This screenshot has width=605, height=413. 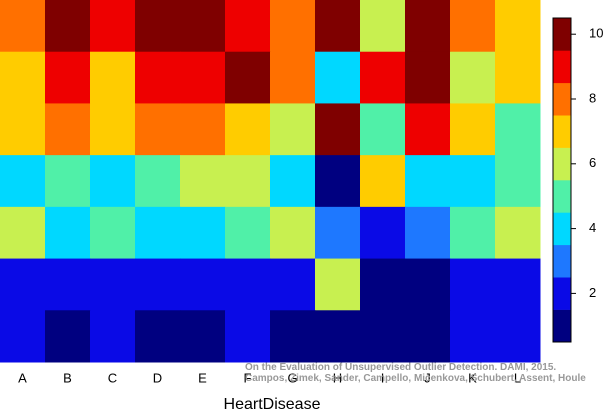 What do you see at coordinates (112, 377) in the screenshot?
I see `x-tick-label: C` at bounding box center [112, 377].